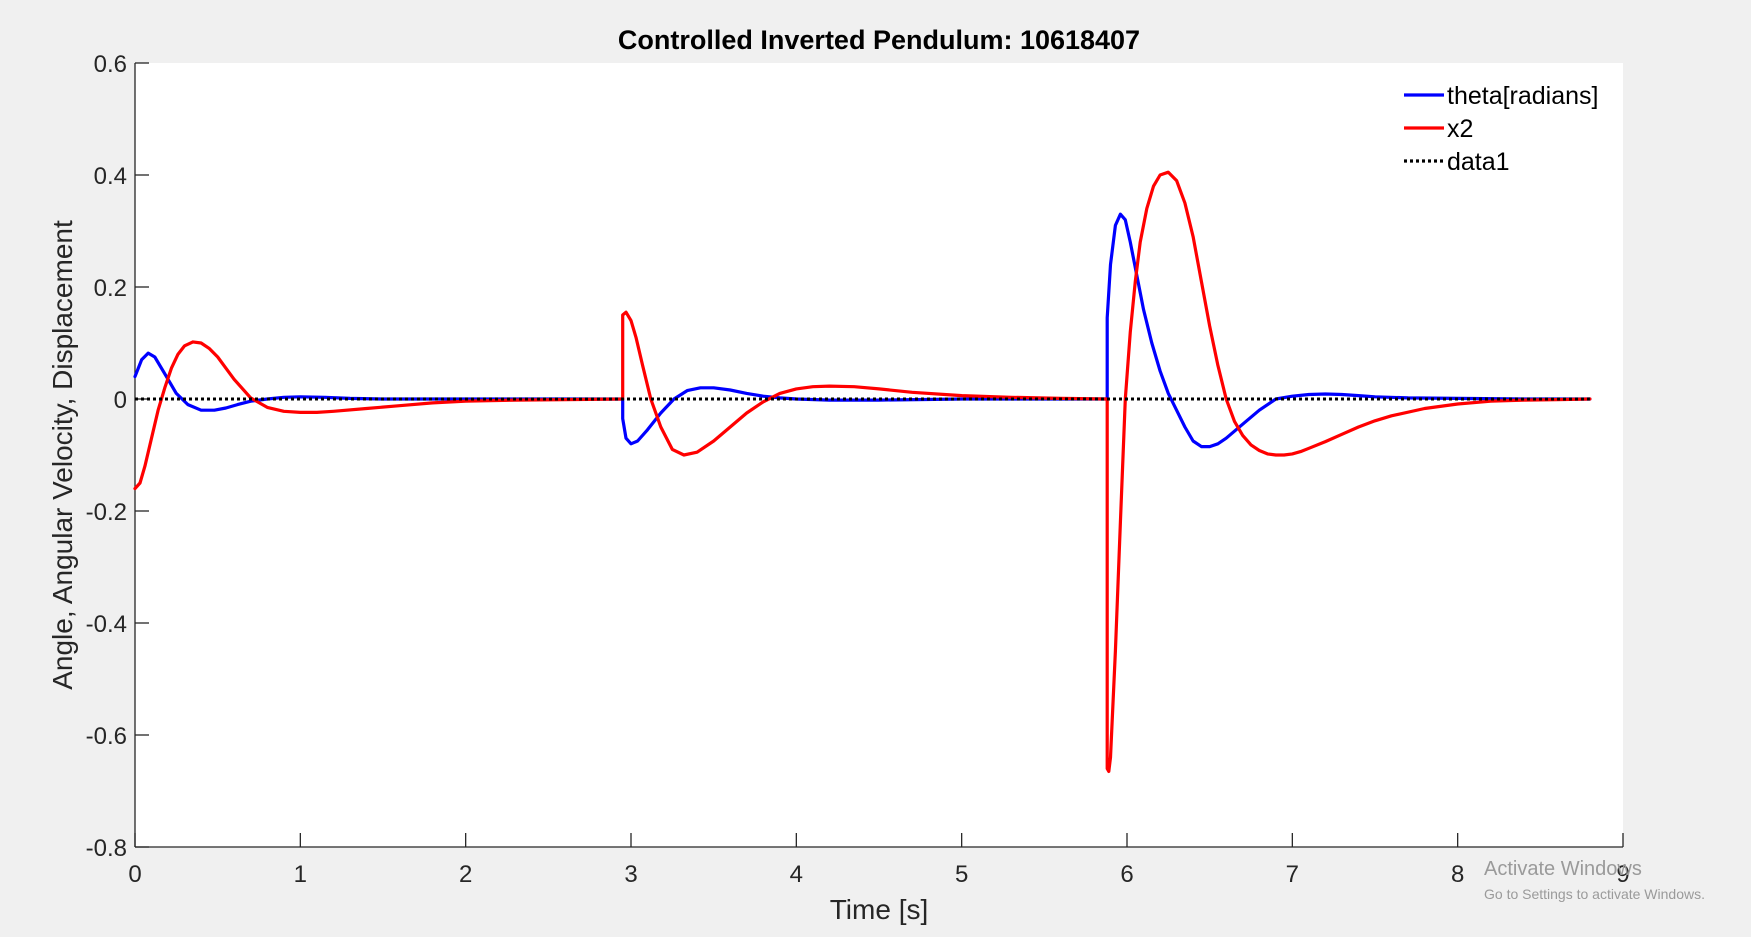 This screenshot has width=1751, height=937. What do you see at coordinates (106, 848) in the screenshot?
I see `y-tick-label: -0.8` at bounding box center [106, 848].